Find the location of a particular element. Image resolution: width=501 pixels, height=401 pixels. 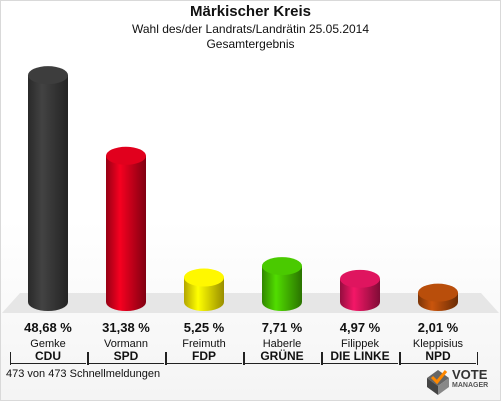

party-tick-label: GRÜNE is located at coordinates (282, 356).